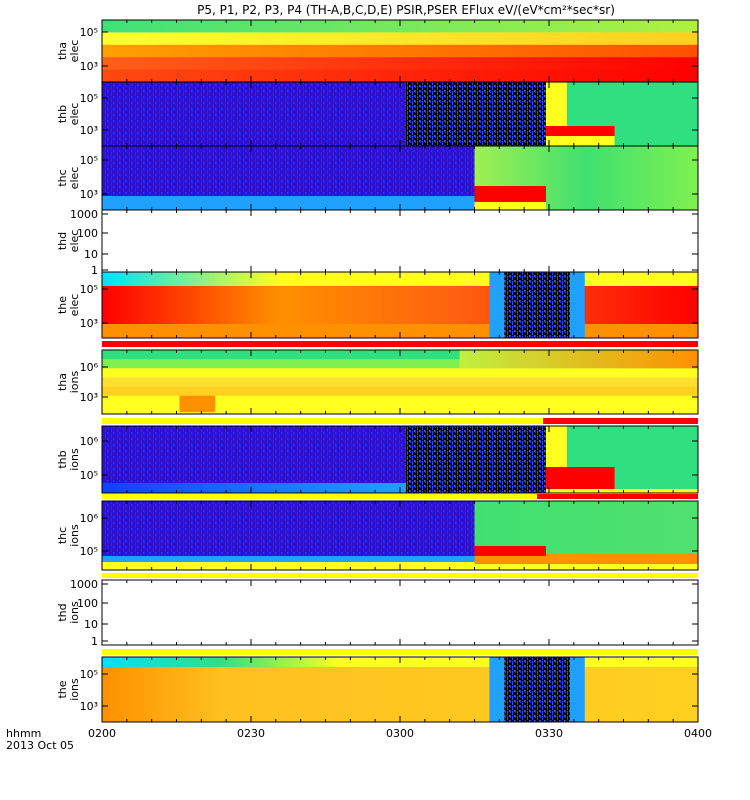 Image resolution: width=750 pixels, height=800 pixels. Describe the element at coordinates (549, 733) in the screenshot. I see `x-tick-label: 0330` at that location.